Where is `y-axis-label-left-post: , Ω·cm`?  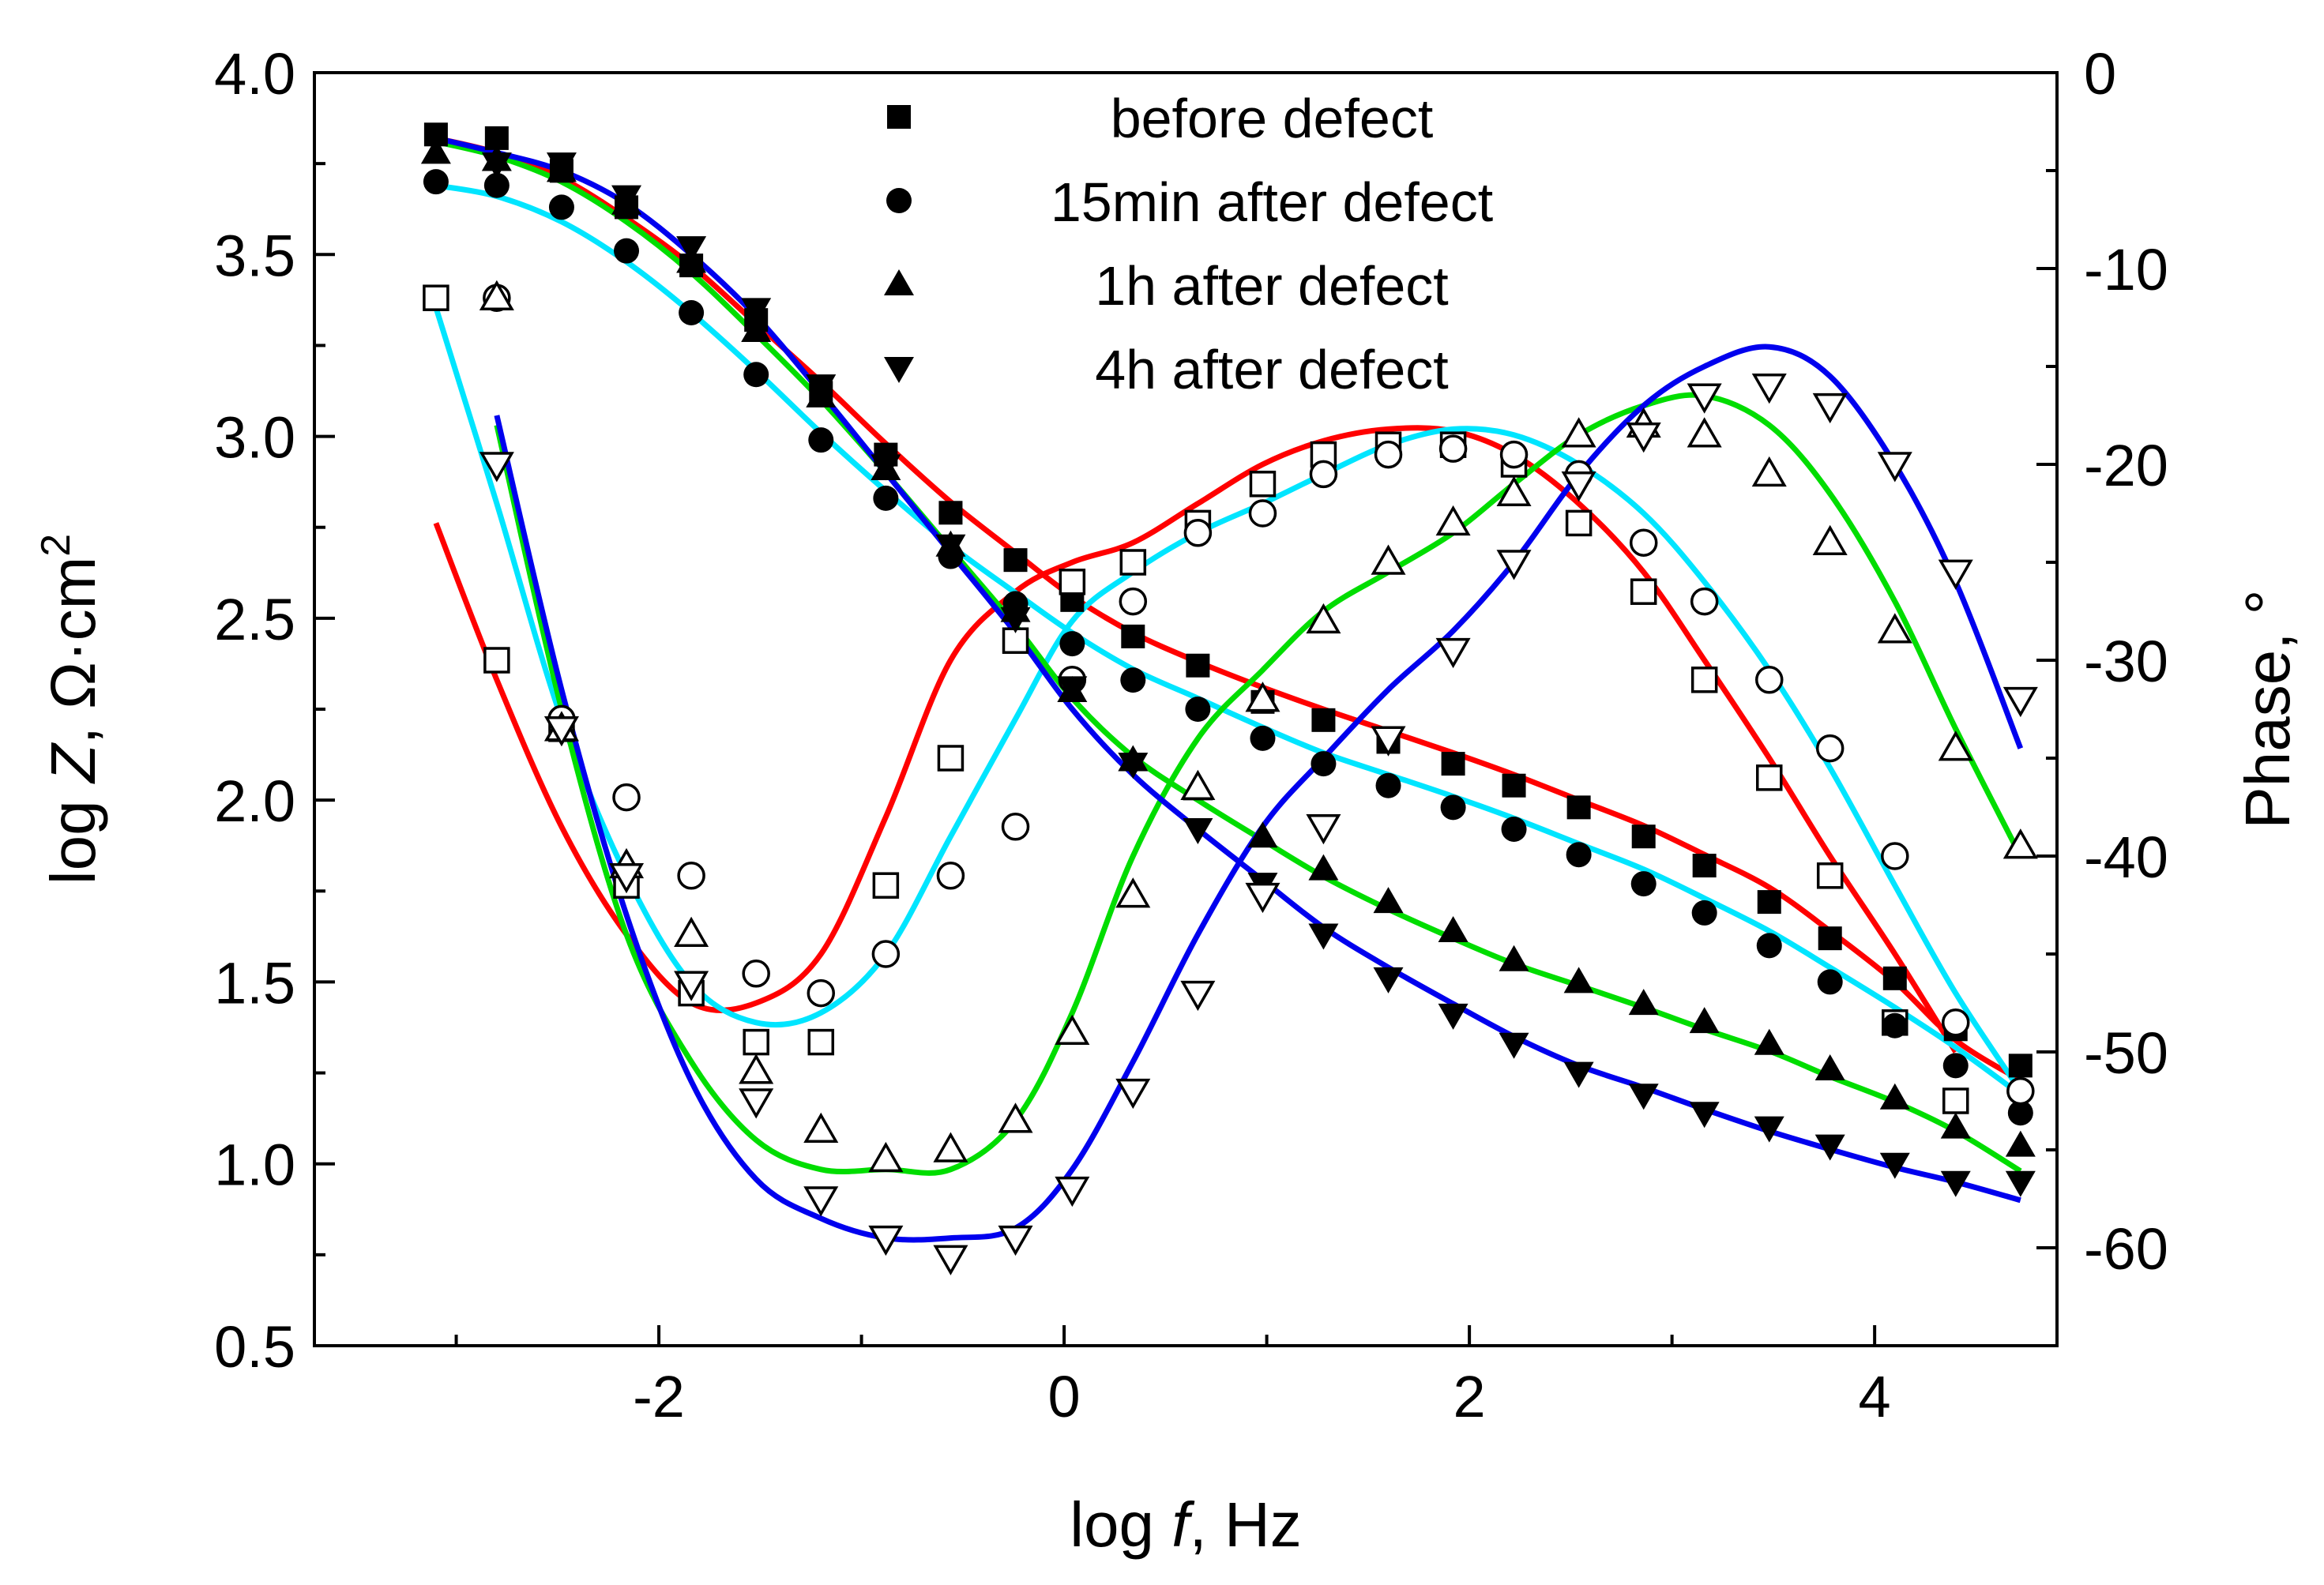 y-axis-label-left-post: , Ω·cm is located at coordinates (73, 651).